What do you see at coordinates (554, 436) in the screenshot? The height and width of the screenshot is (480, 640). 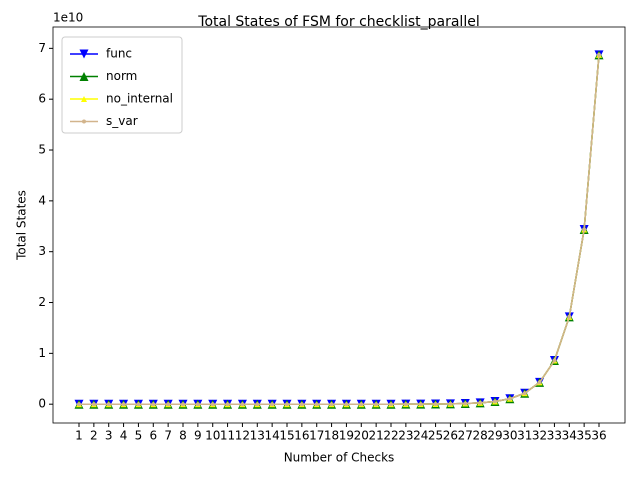 I see `x-tick-label: 33` at bounding box center [554, 436].